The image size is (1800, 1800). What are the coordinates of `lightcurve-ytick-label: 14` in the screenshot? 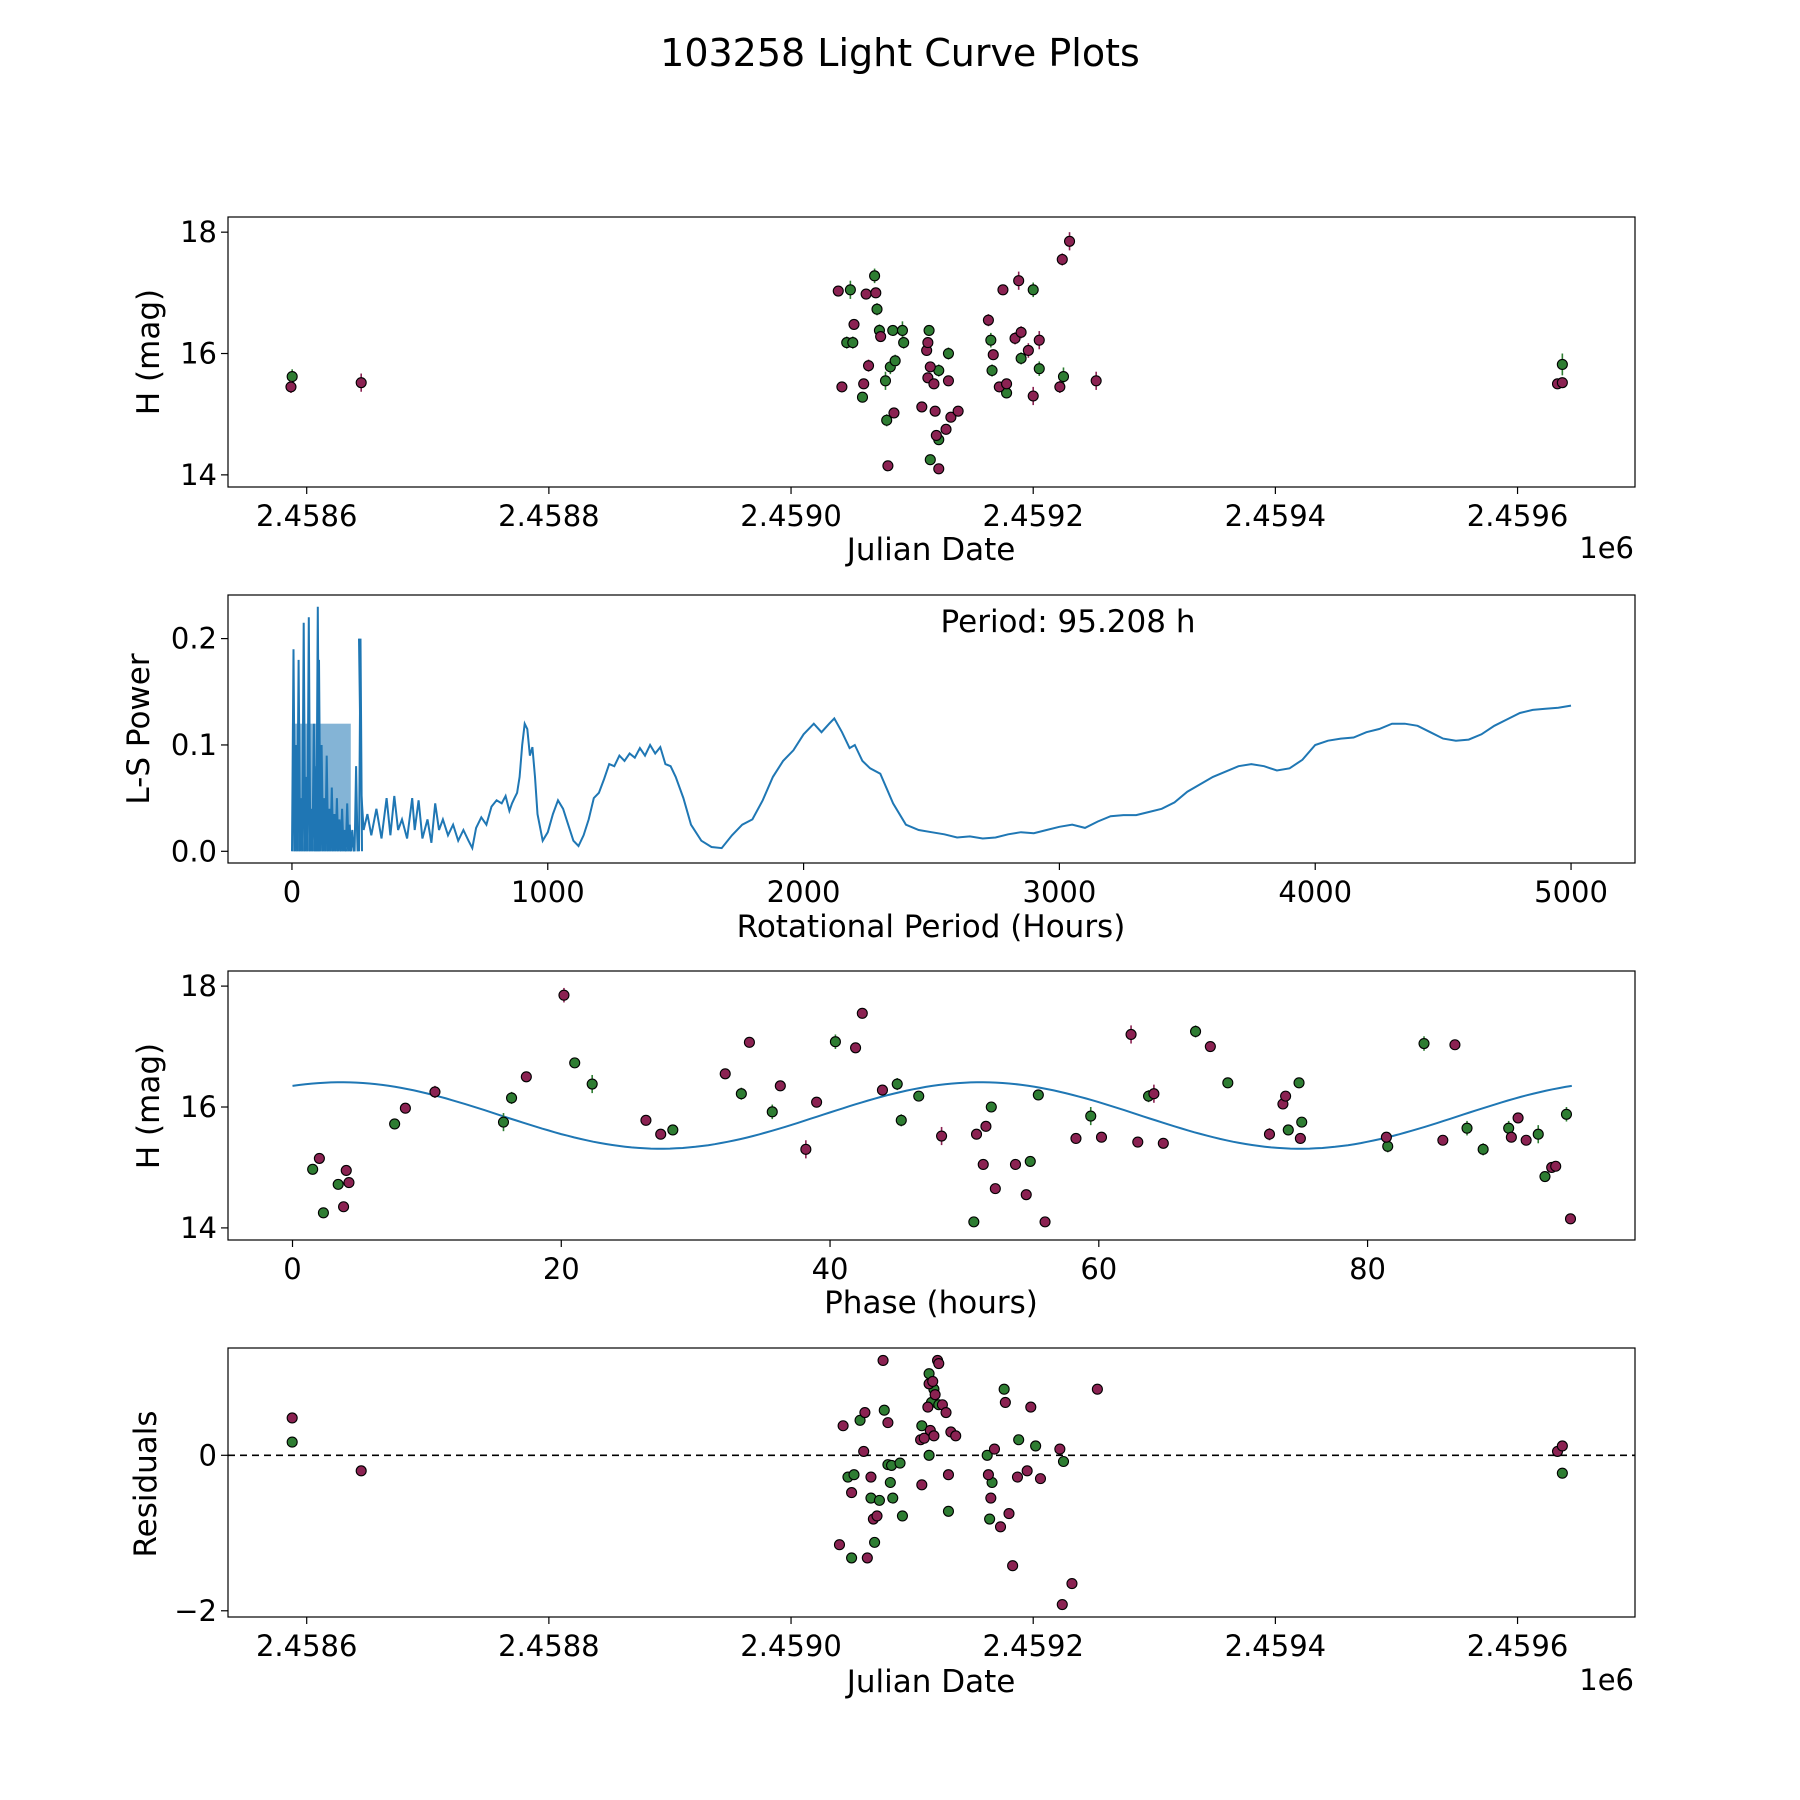 It's located at (198, 475).